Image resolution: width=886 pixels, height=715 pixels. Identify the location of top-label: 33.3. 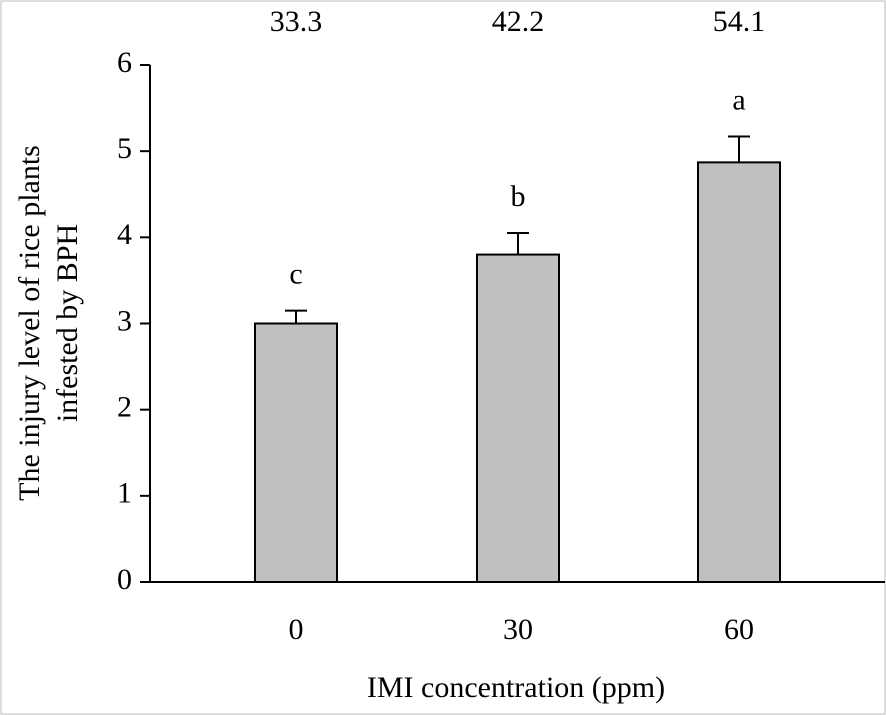
(296, 21).